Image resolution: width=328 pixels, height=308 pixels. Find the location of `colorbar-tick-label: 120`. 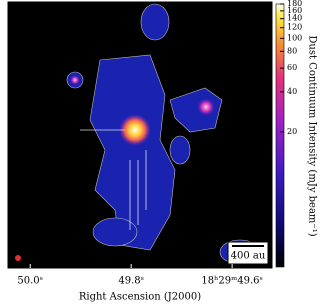

colorbar-tick-label: 120 is located at coordinates (294, 27).